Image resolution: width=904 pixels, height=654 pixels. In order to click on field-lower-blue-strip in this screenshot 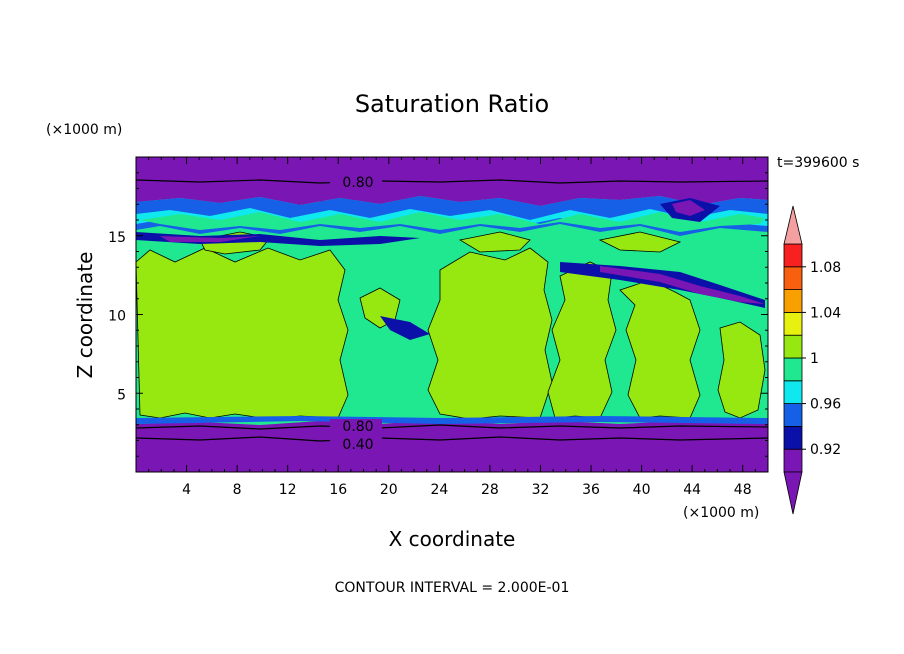, I will do `click(452, 420)`.